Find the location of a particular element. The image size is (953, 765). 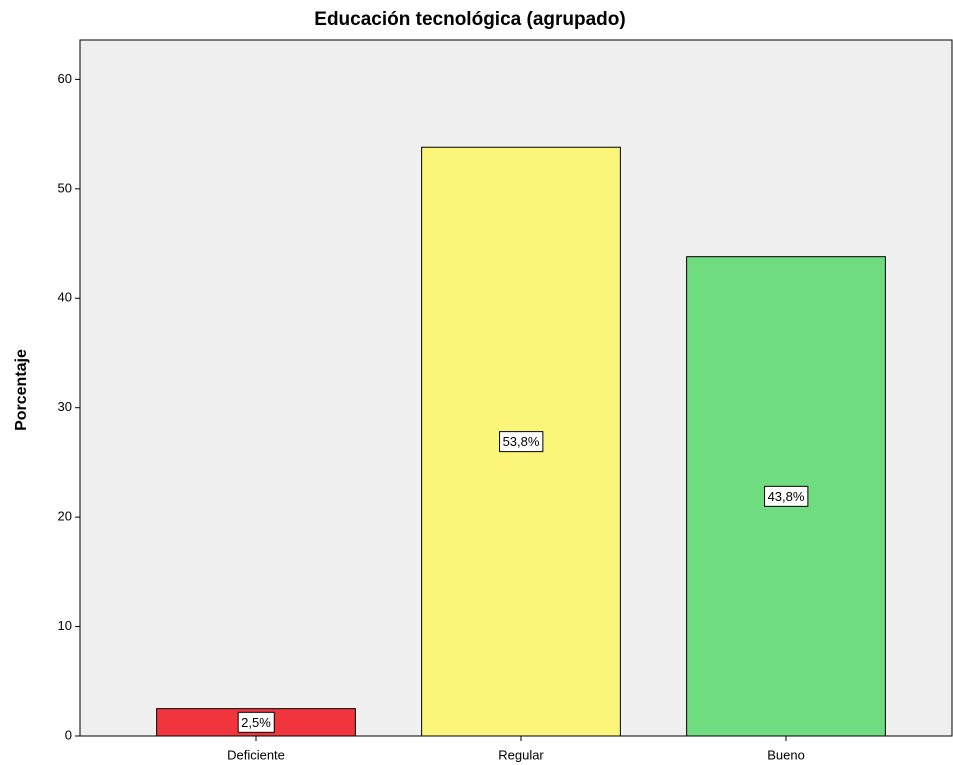

value-label: 53,8% is located at coordinates (521, 441).